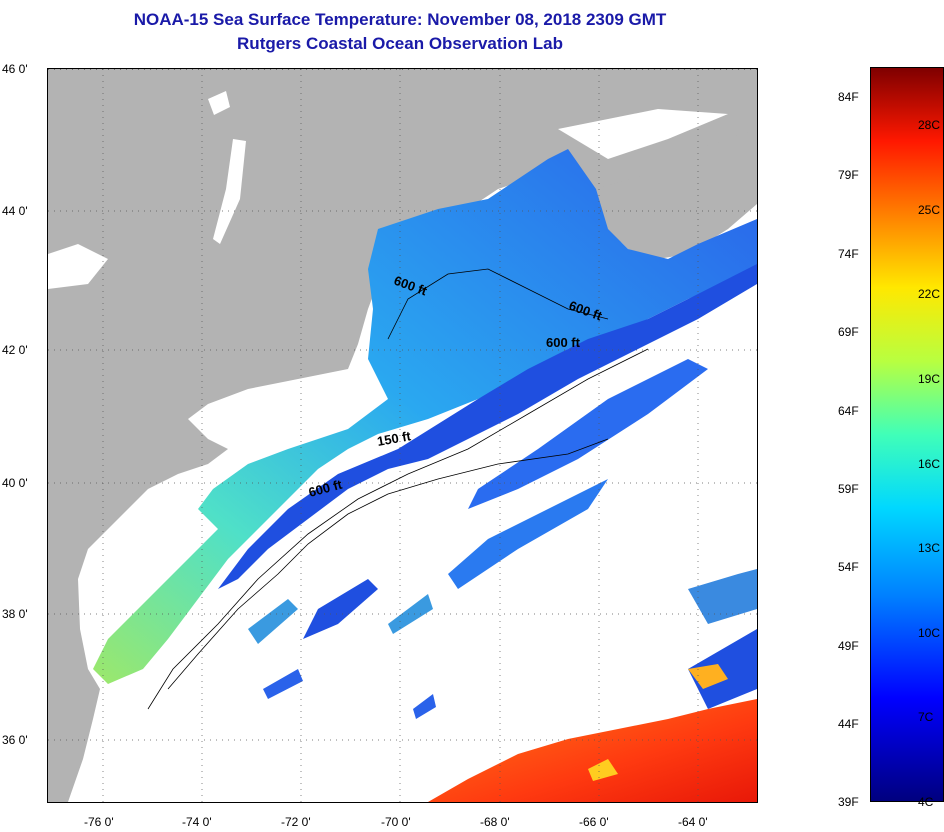 This screenshot has height=832, width=944. I want to click on colorbar-f-label: 49F, so click(848, 646).